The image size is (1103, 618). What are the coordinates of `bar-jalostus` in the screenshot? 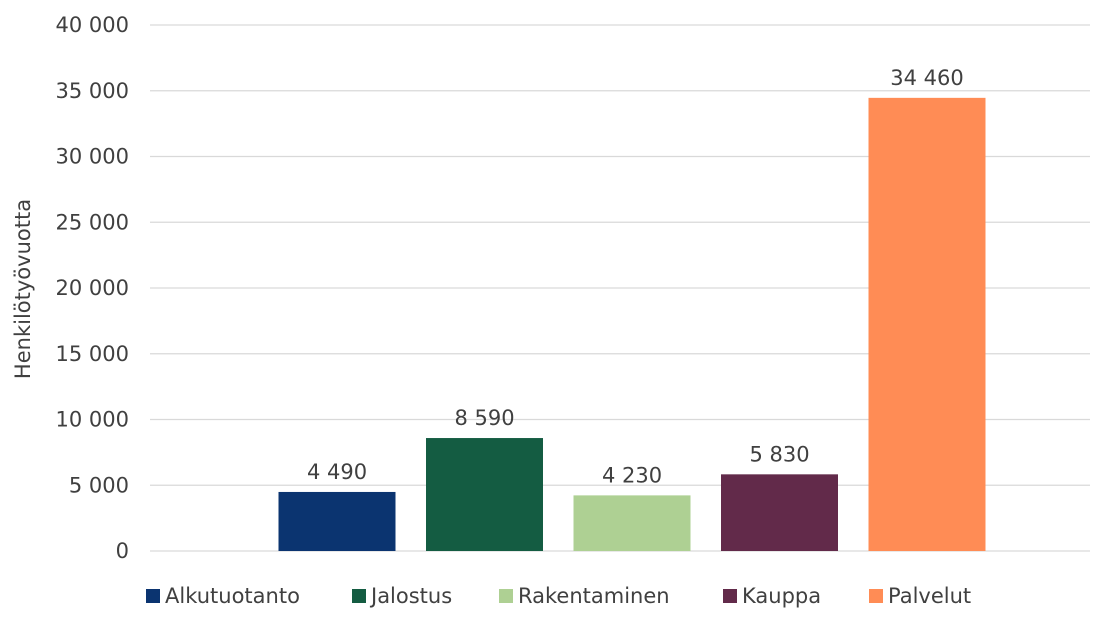 It's located at (484, 494).